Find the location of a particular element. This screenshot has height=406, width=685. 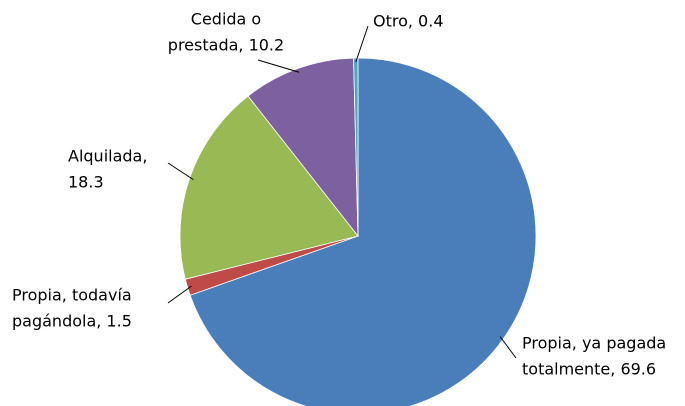

data-label: prestada, 10.2 is located at coordinates (226, 45).